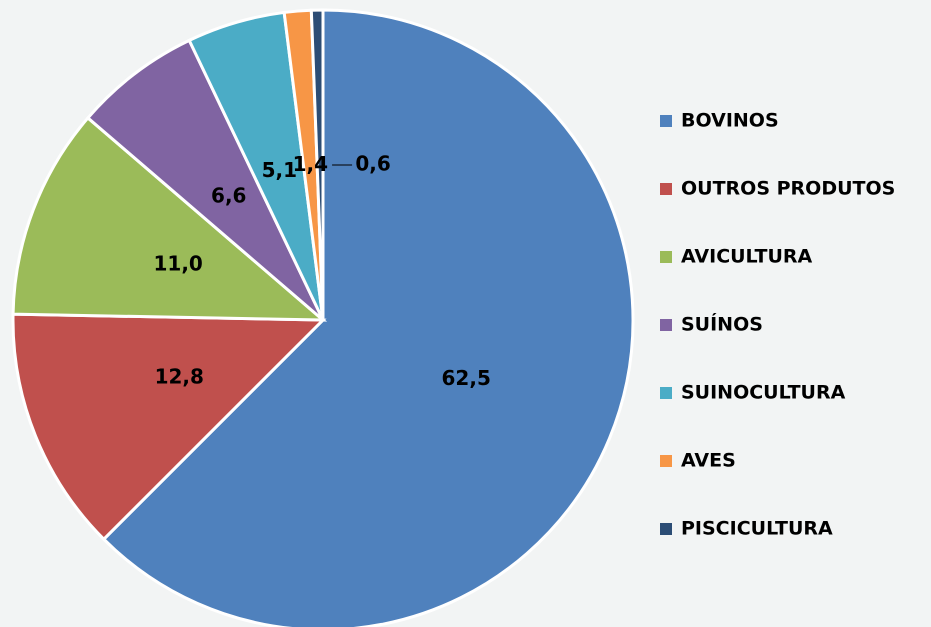  I want to click on legend-label: SUINOCULTURA, so click(763, 393).